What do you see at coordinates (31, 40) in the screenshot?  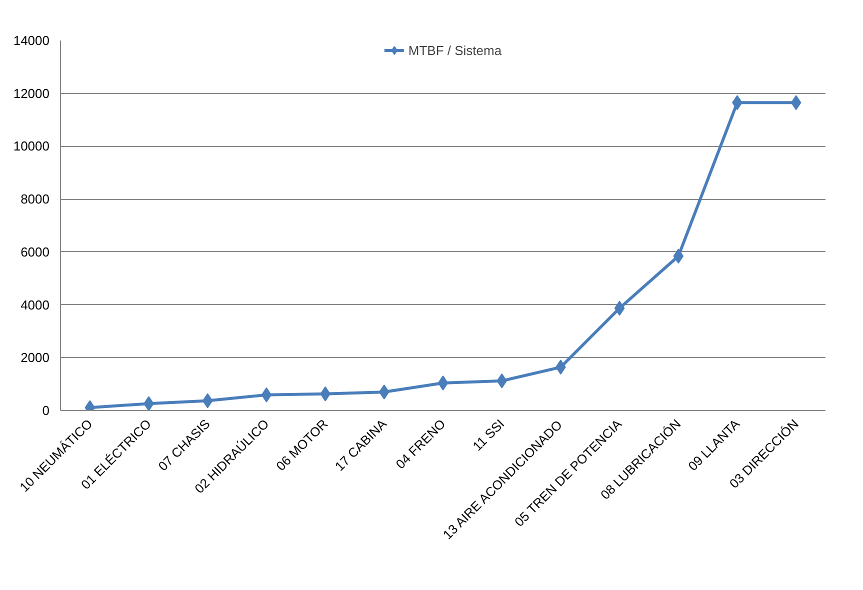 I see `y-tick-label: 14000` at bounding box center [31, 40].